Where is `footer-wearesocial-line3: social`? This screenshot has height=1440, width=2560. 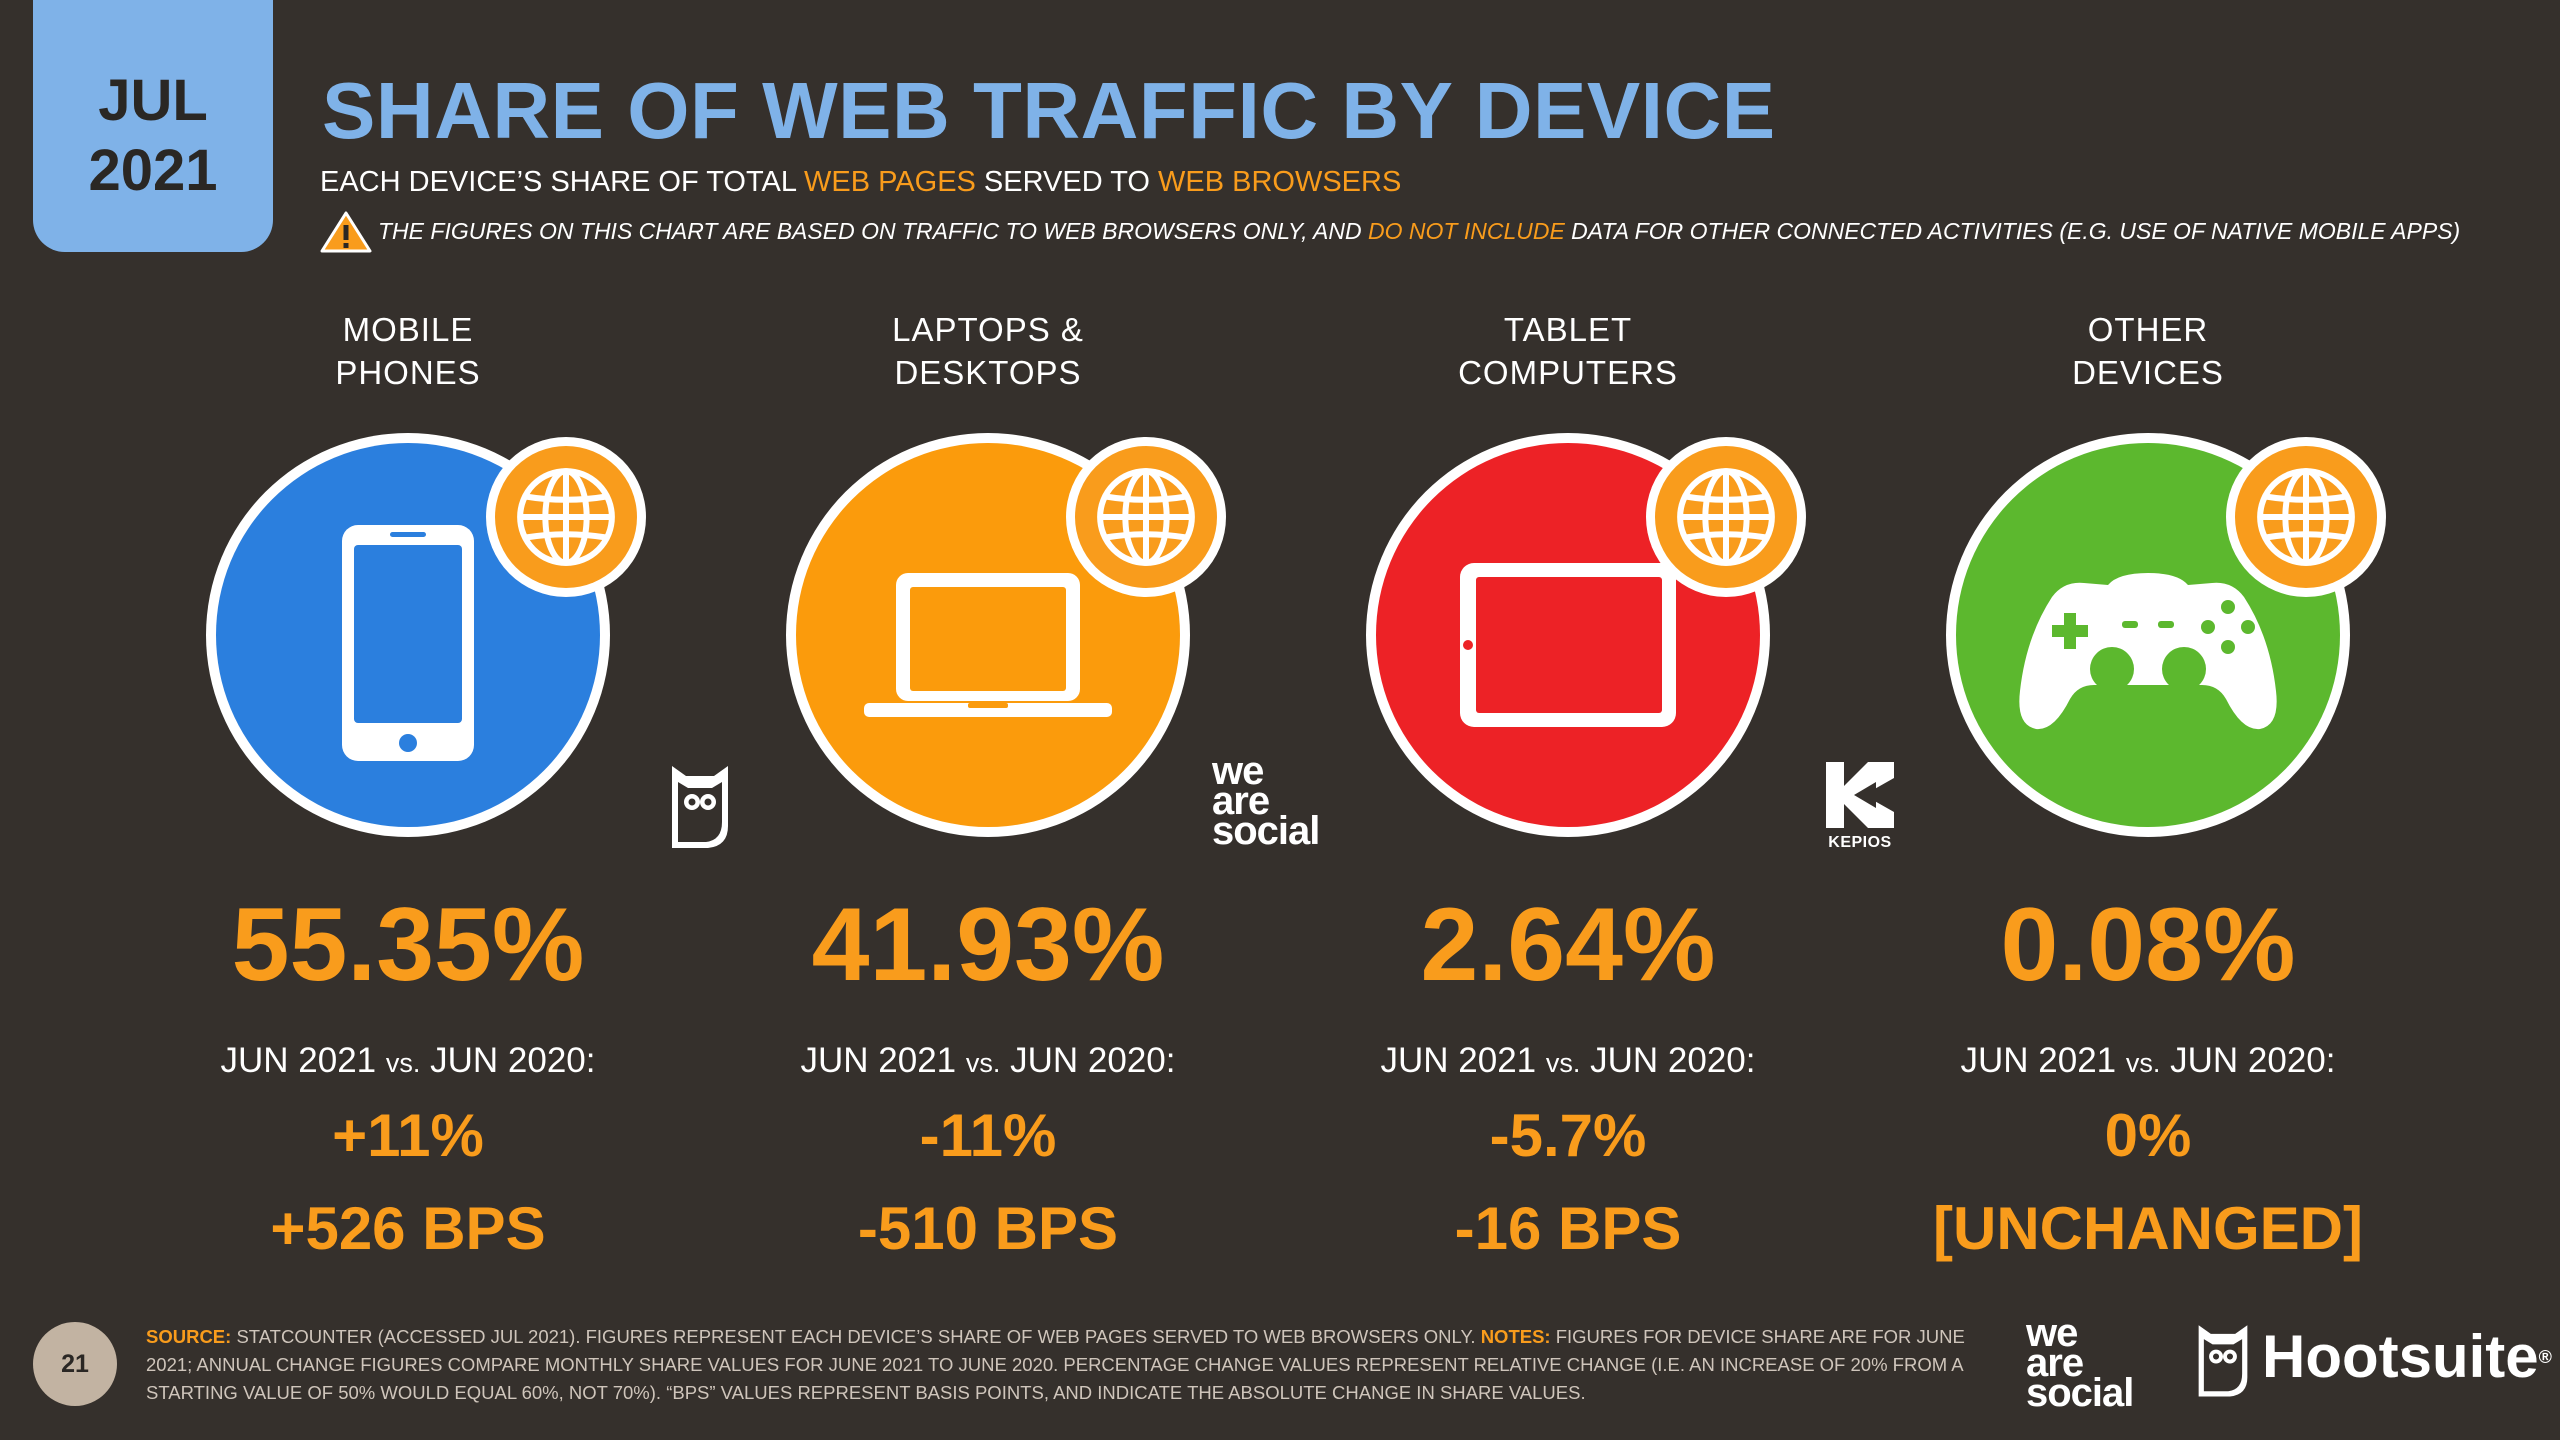
footer-wearesocial-line3: social is located at coordinates (2080, 1393).